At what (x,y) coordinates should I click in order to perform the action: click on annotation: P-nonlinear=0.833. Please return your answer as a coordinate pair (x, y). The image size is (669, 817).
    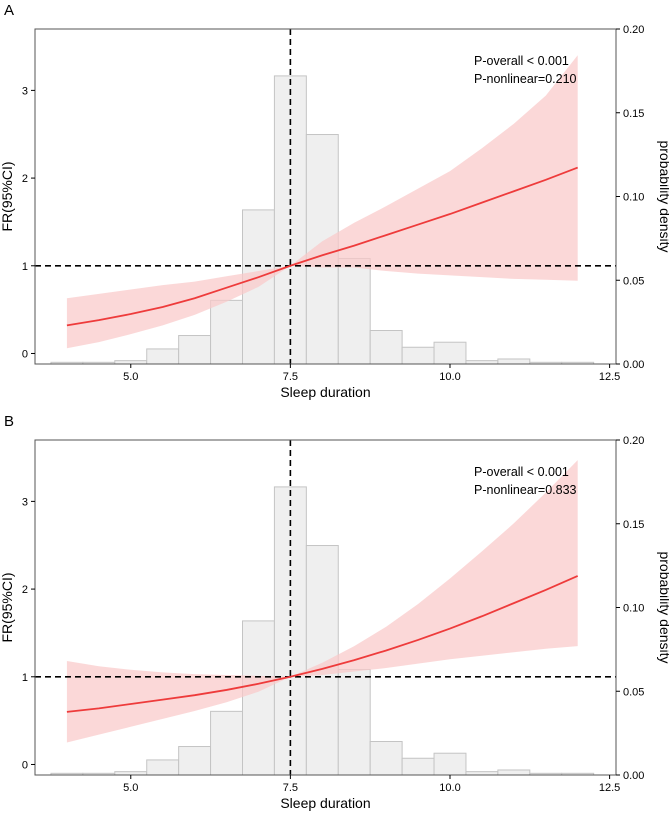
    Looking at the image, I should click on (525, 490).